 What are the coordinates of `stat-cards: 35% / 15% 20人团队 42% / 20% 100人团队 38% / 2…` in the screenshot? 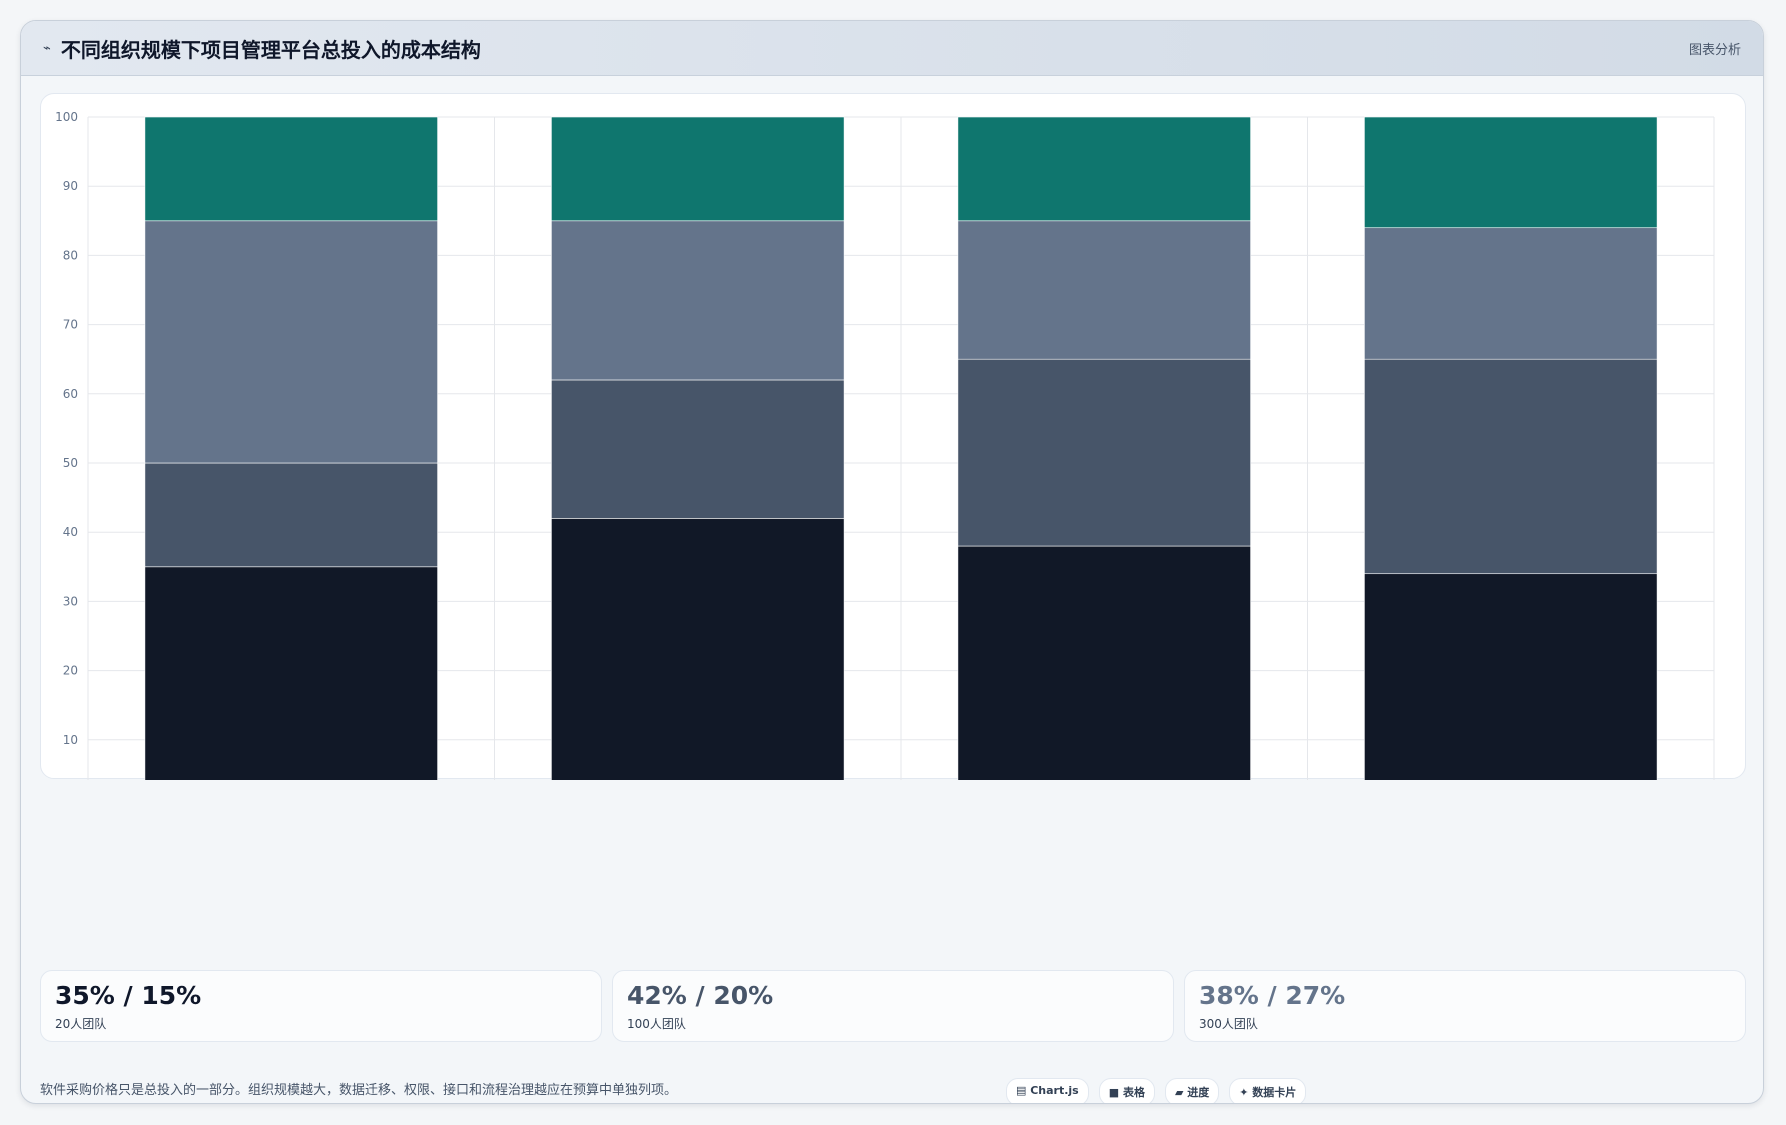 It's located at (893, 1006).